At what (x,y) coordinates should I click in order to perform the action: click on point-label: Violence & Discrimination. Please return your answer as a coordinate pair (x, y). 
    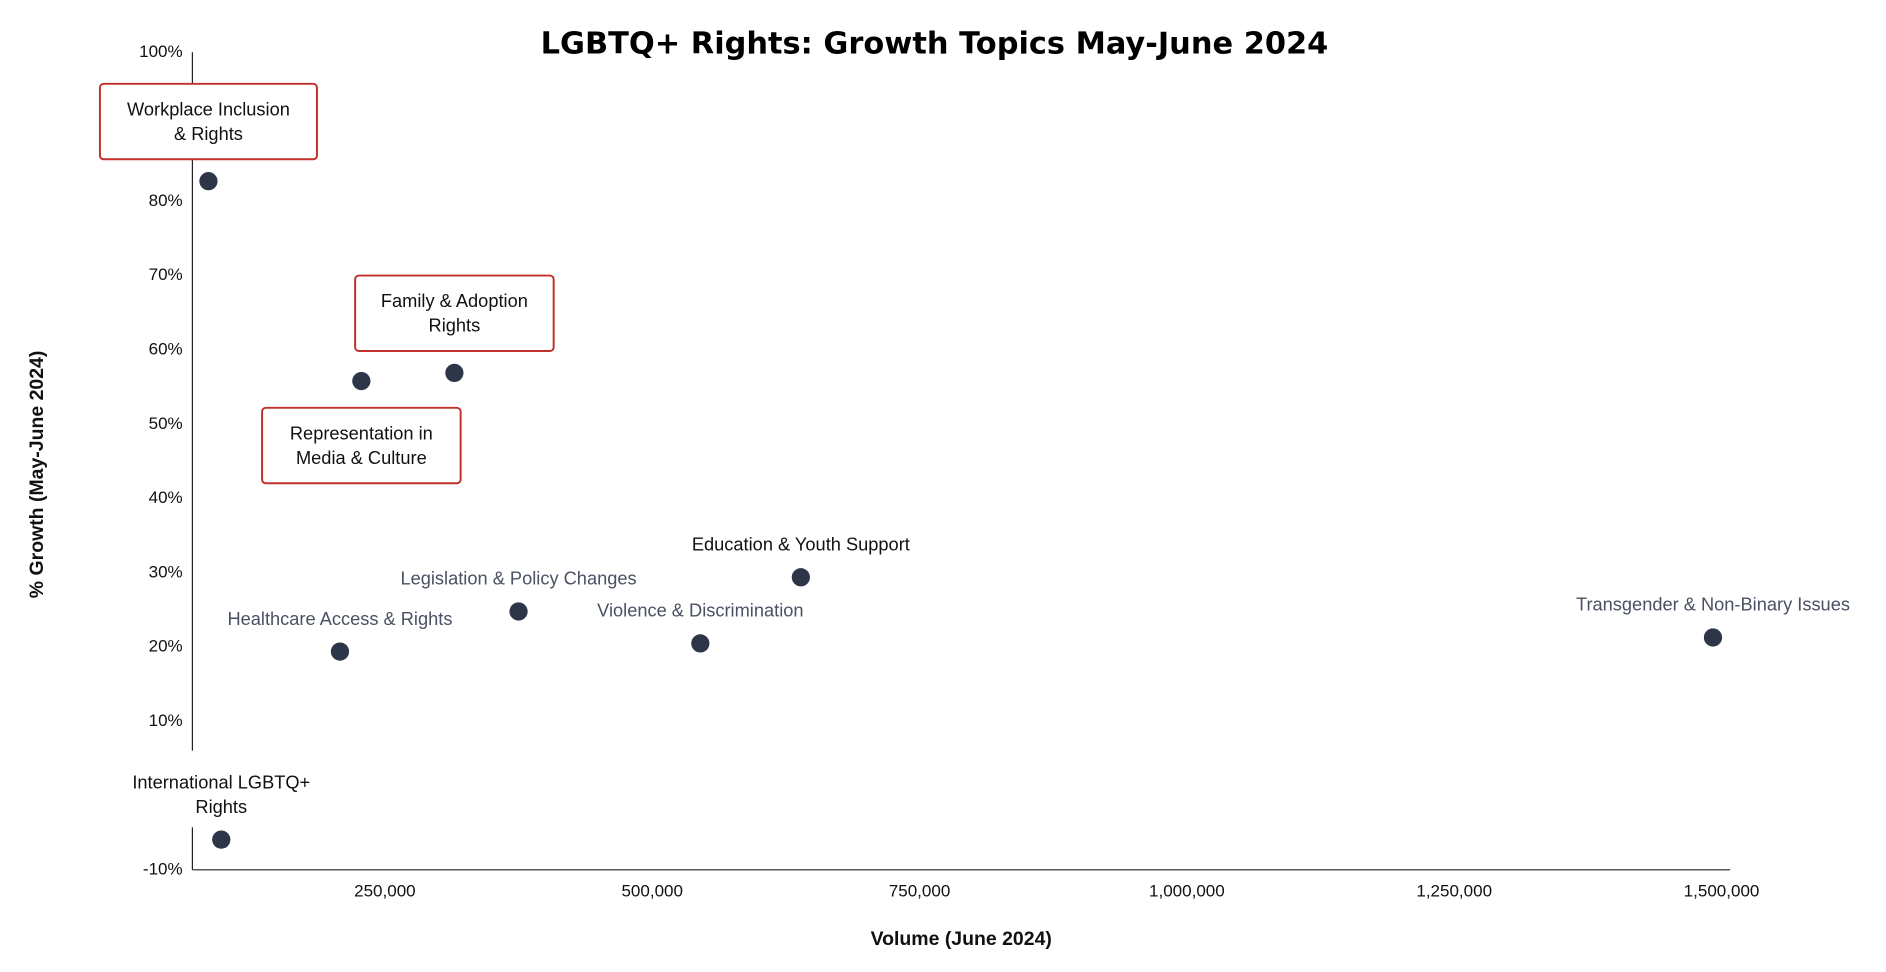
    Looking at the image, I should click on (700, 610).